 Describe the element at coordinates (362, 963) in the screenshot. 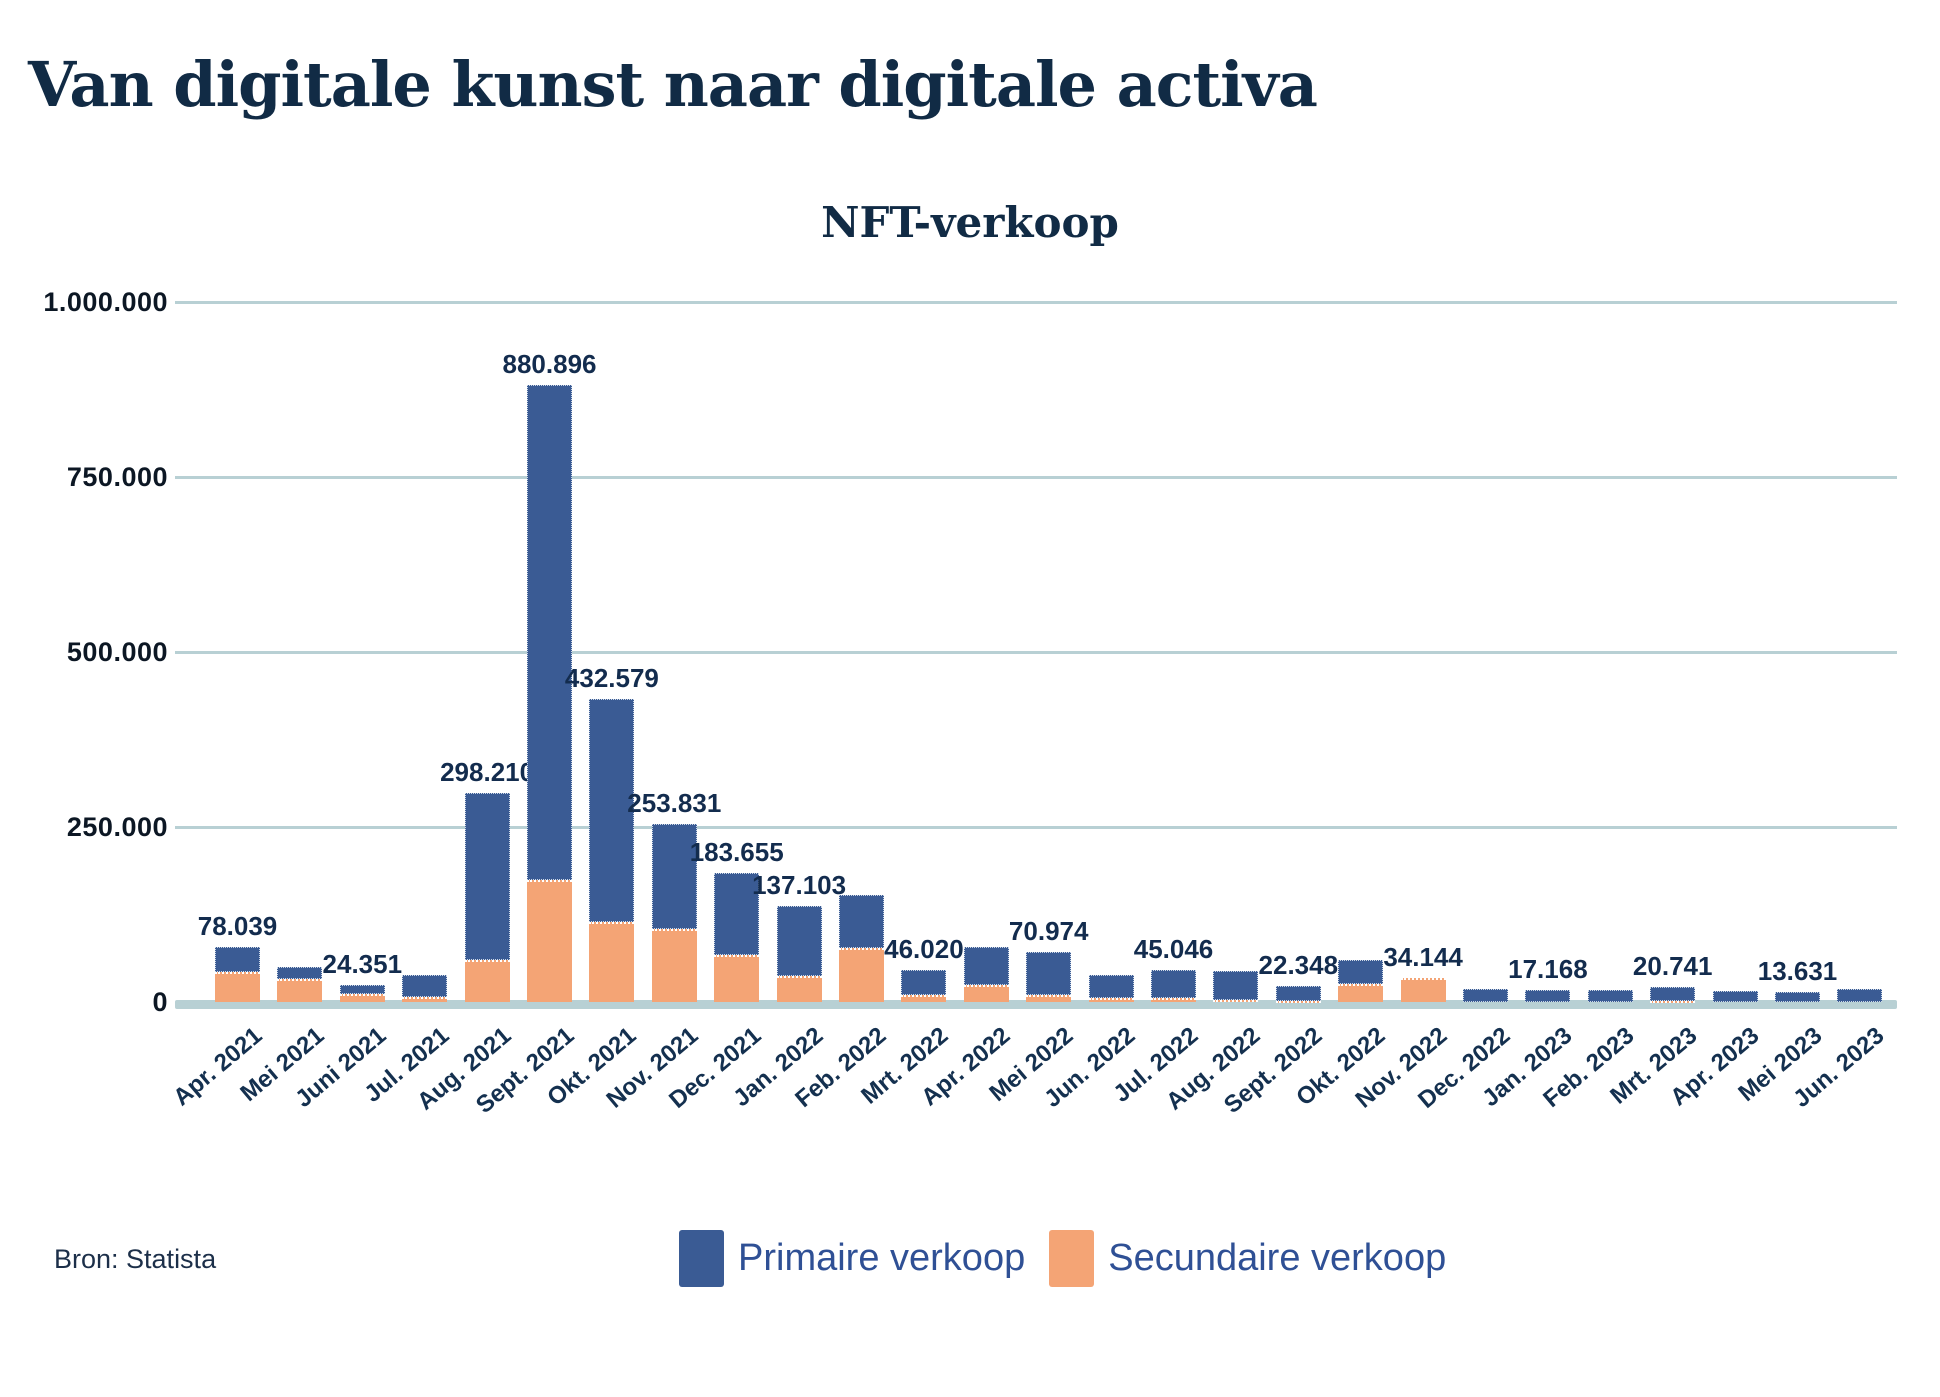

I see `bar-value-label: 24.351` at that location.